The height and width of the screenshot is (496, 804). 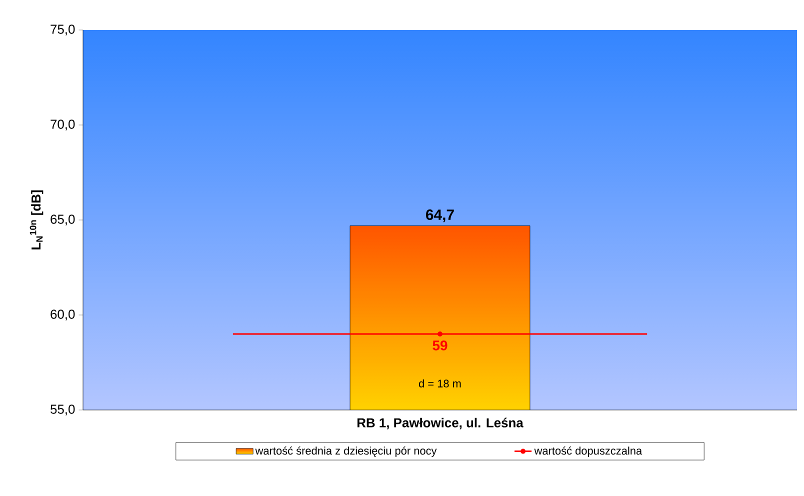 I want to click on legend-label: wartość średnia z dziesięciu pór nocy, so click(x=346, y=451).